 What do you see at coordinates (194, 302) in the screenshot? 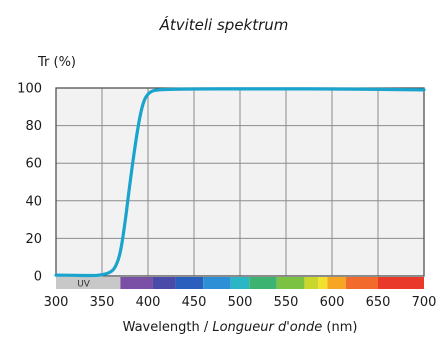
I see `x-tick-label: 450` at bounding box center [194, 302].